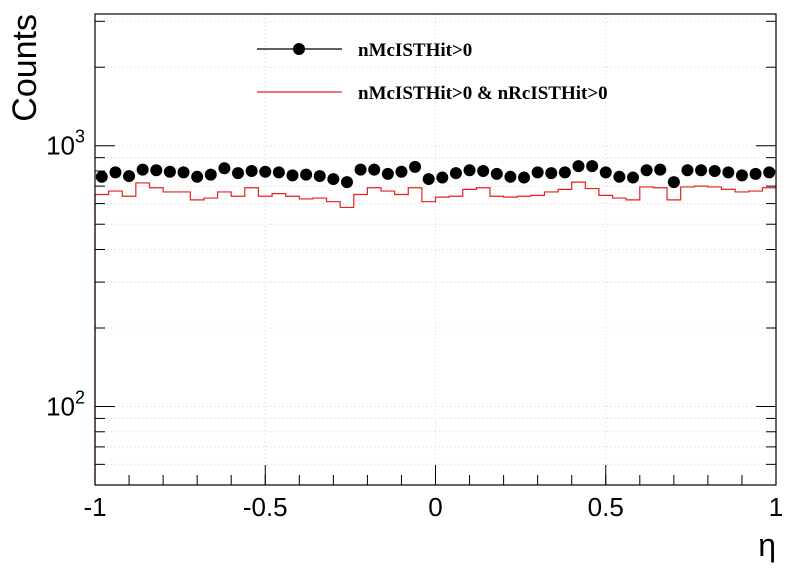 The width and height of the screenshot is (796, 572). Describe the element at coordinates (415, 50) in the screenshot. I see `legend-label-mc: nMcISTHit>0` at that location.